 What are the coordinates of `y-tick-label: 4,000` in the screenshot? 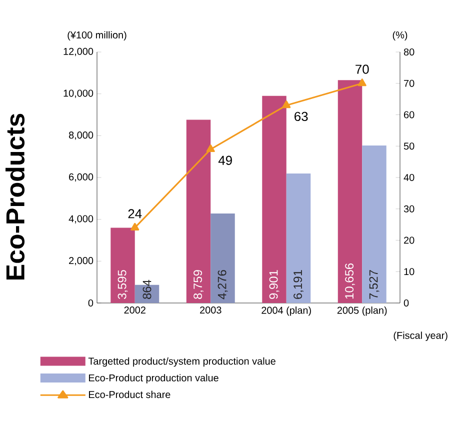 It's located at (81, 219).